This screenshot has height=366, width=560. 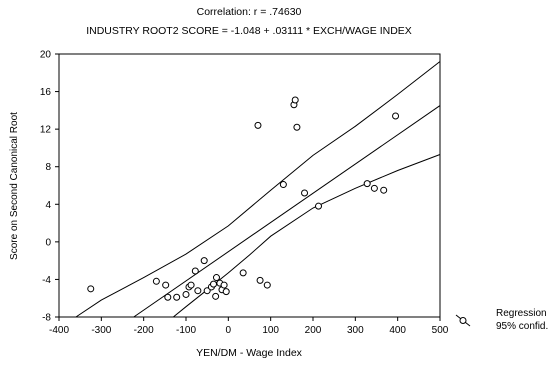 I want to click on x-tick-label: -300, so click(x=101, y=330).